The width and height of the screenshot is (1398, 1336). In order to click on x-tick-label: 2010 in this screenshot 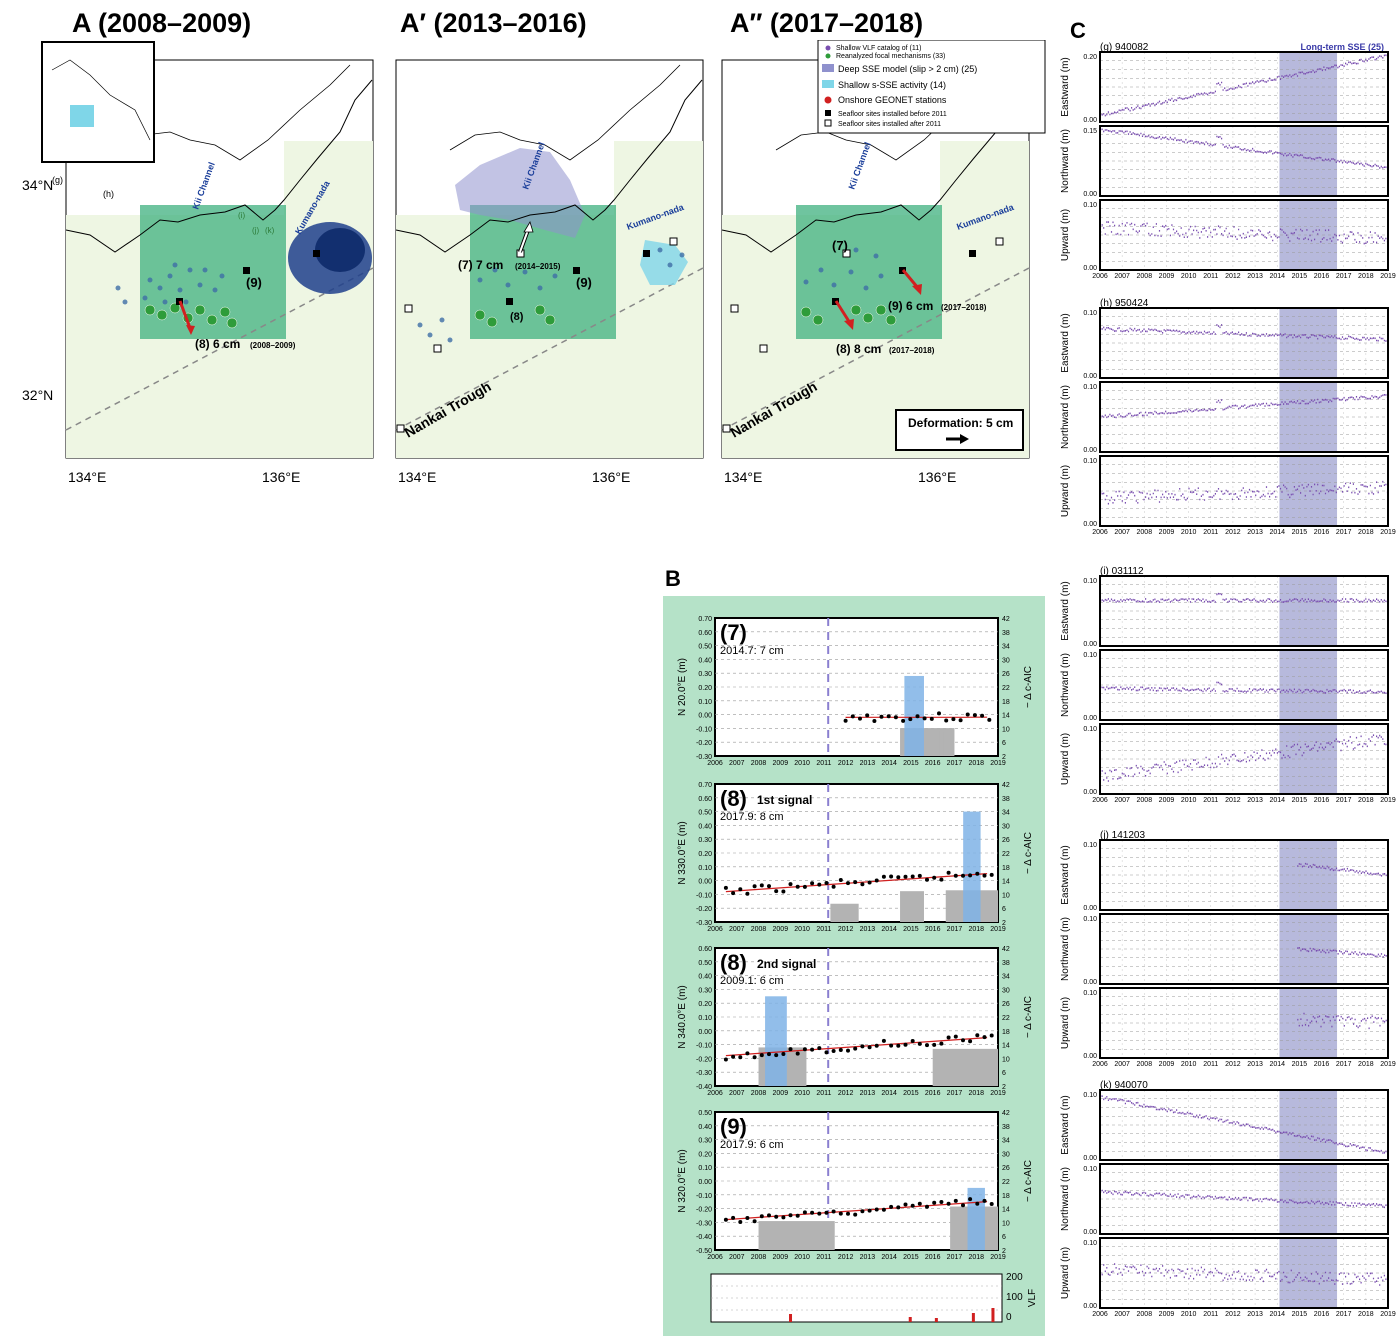, I will do `click(802, 1093)`.